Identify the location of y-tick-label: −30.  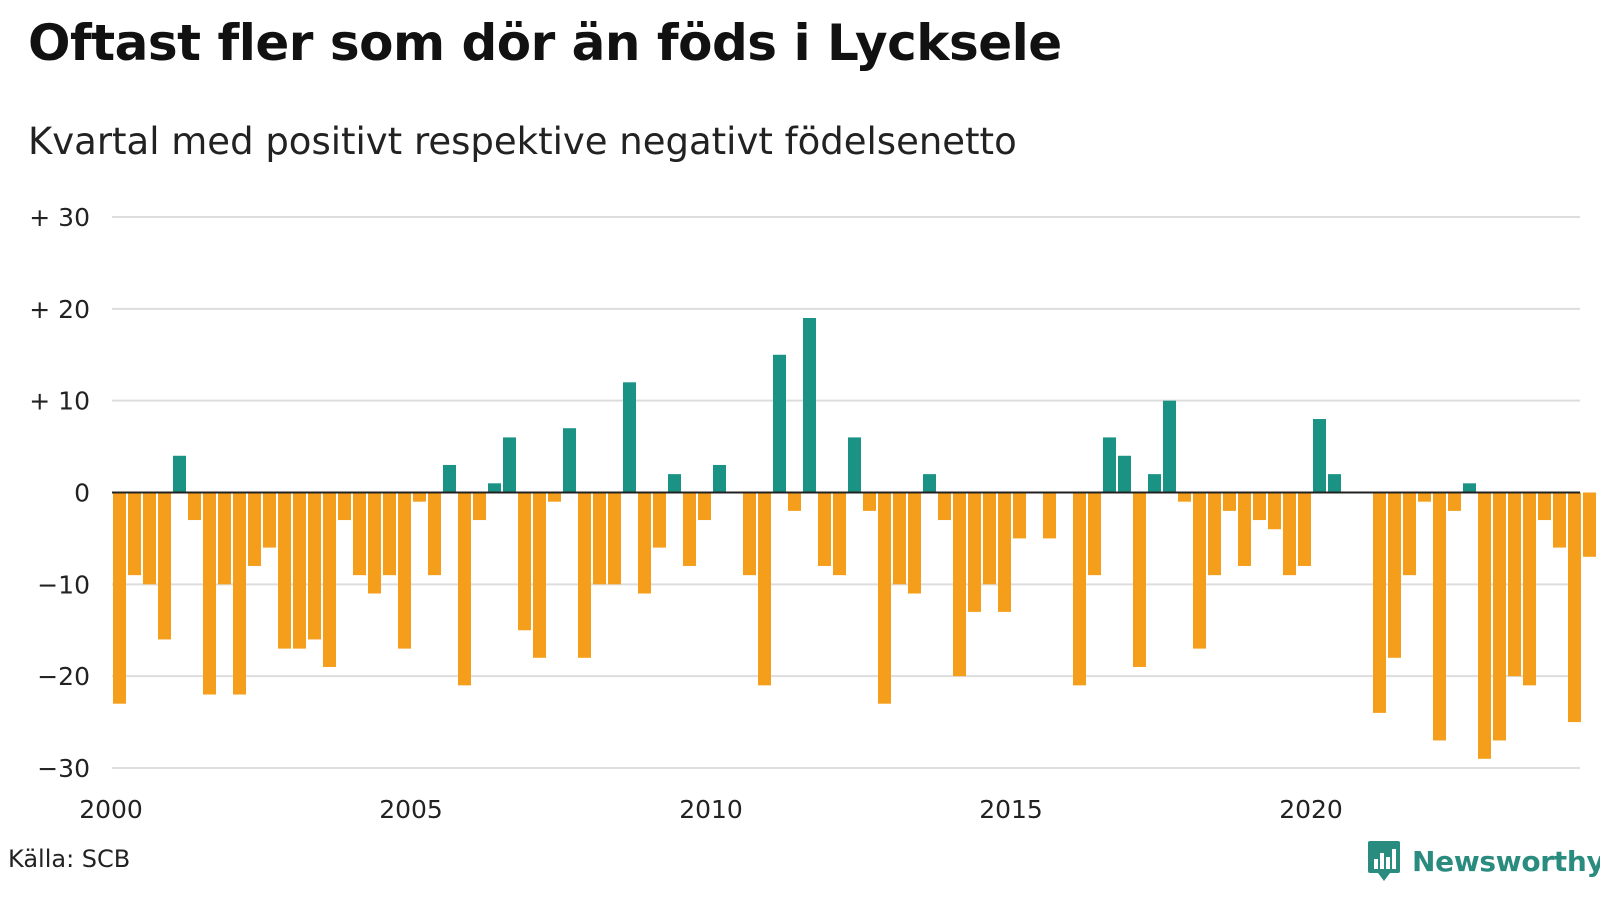
(63, 768).